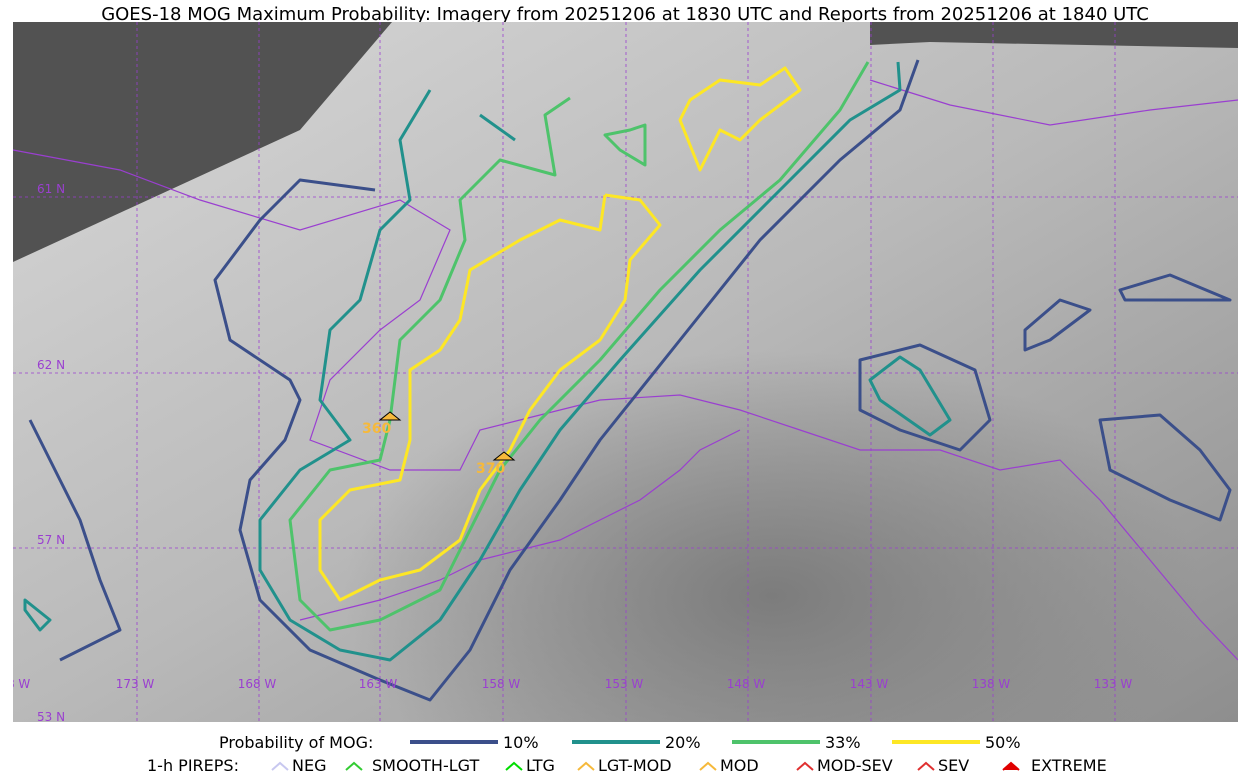 The width and height of the screenshot is (1250, 782). What do you see at coordinates (193, 765) in the screenshot?
I see `legend-title: 1-h PIREPS:` at bounding box center [193, 765].